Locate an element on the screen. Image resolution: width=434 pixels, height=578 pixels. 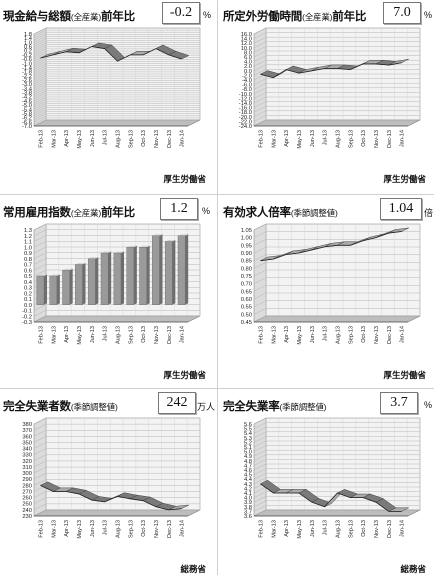
y-tick-label: 370 is located at coordinates (27, 431).